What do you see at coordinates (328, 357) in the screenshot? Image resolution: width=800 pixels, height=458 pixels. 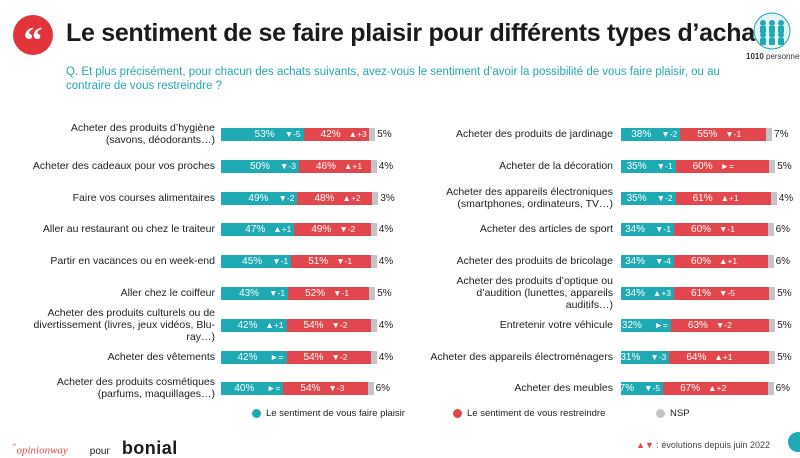 I see `bar-restreindre: 54% ▼-2` at bounding box center [328, 357].